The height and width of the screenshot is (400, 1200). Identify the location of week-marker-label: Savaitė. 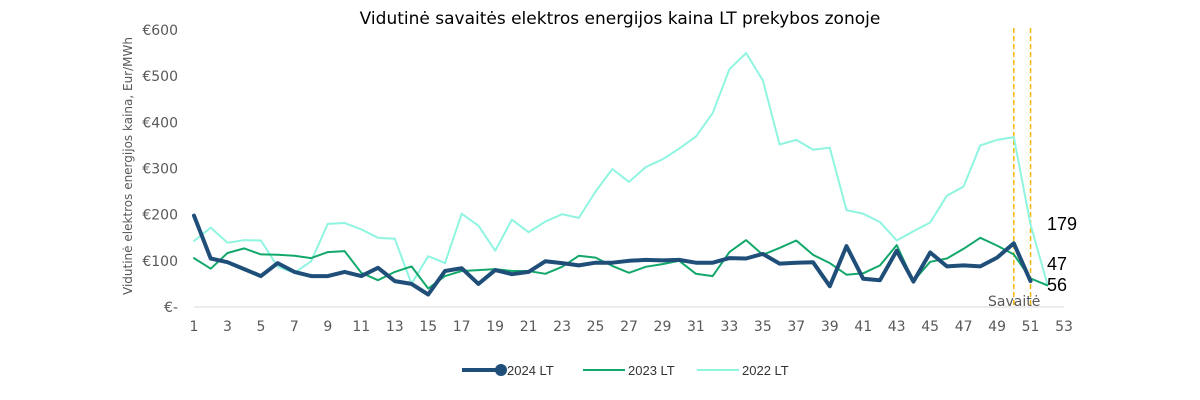
(1014, 302).